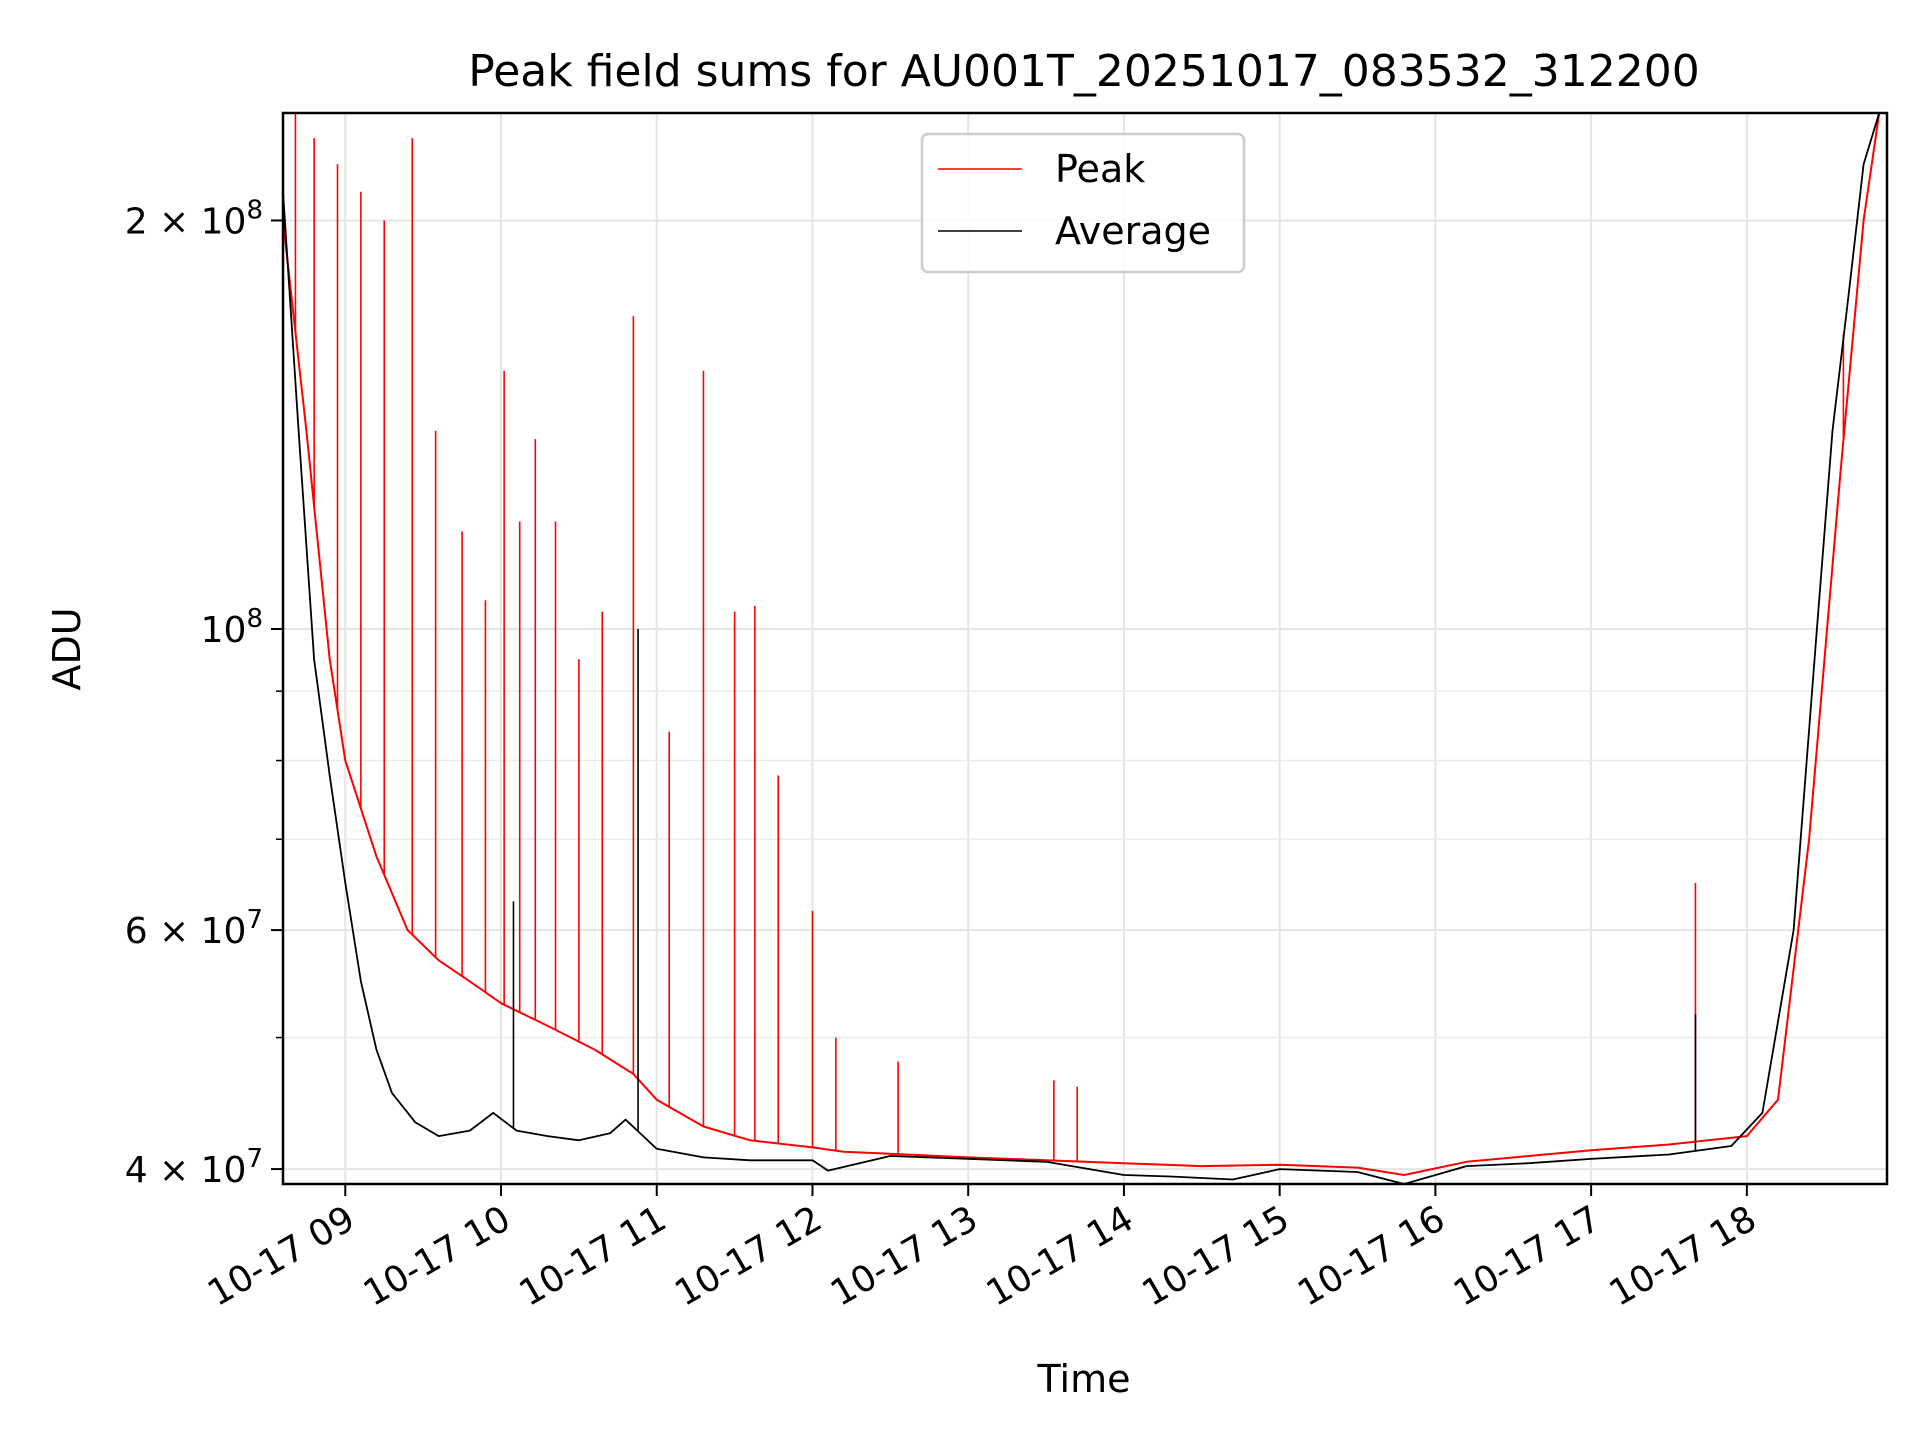 Image resolution: width=1920 pixels, height=1440 pixels. What do you see at coordinates (1083, 203) in the screenshot?
I see `legend: Peak Average` at bounding box center [1083, 203].